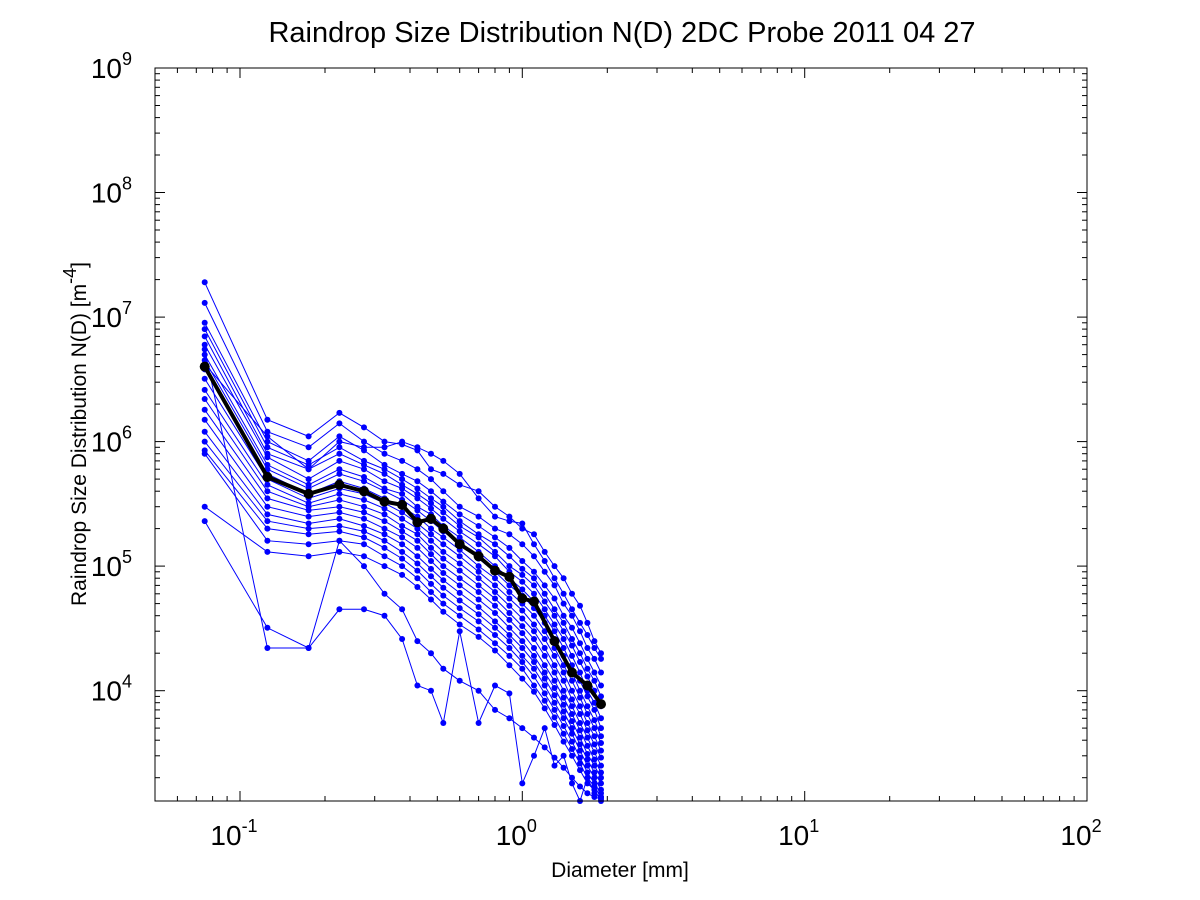  I want to click on mean-series-layer, so click(402, 535).